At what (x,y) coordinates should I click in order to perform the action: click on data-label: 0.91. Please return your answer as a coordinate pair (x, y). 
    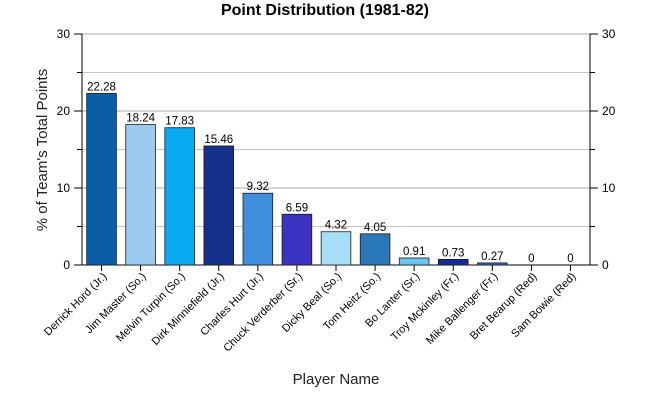
    Looking at the image, I should click on (414, 252).